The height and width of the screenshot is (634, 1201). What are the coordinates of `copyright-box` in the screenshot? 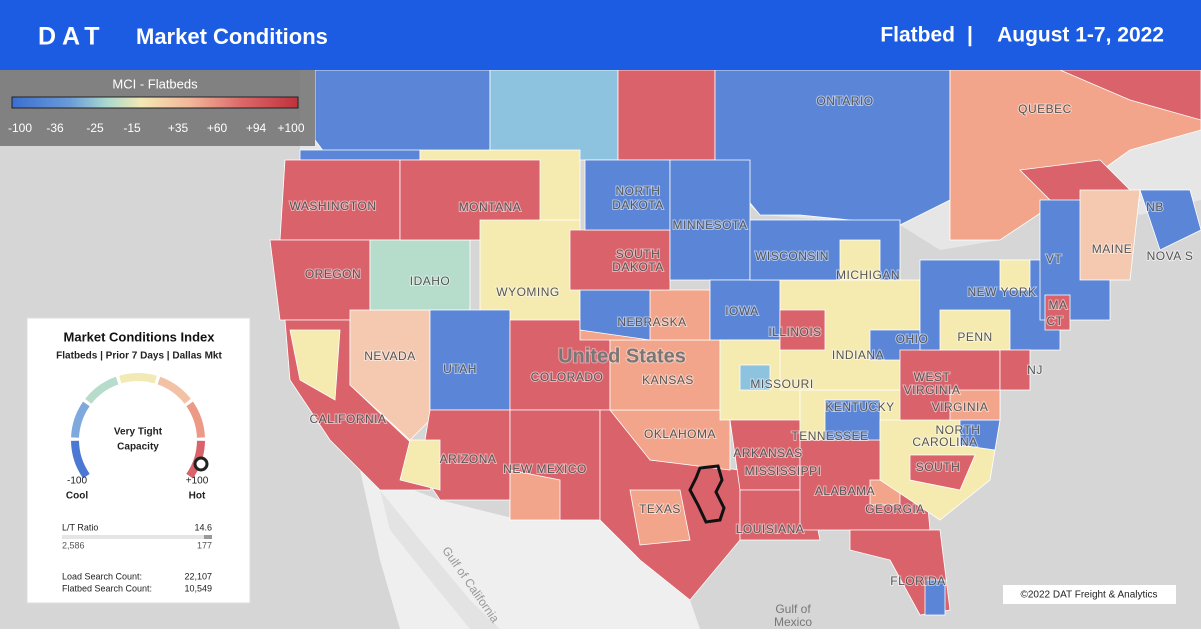 It's located at (1089, 594).